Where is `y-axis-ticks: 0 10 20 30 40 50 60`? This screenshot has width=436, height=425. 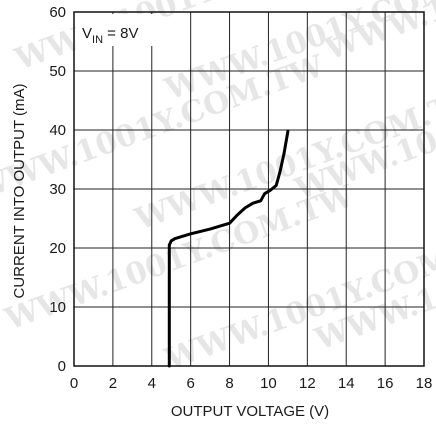 y-axis-ticks: 0 10 20 30 40 50 60 is located at coordinates (57, 189).